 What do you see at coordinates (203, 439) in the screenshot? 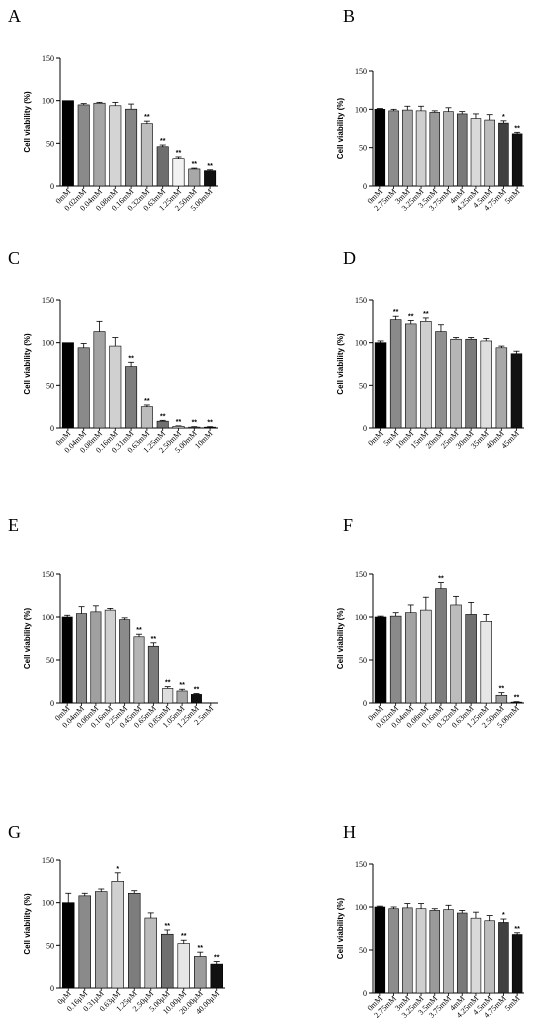
I see `x-tick-label: 10mM` at bounding box center [203, 439].